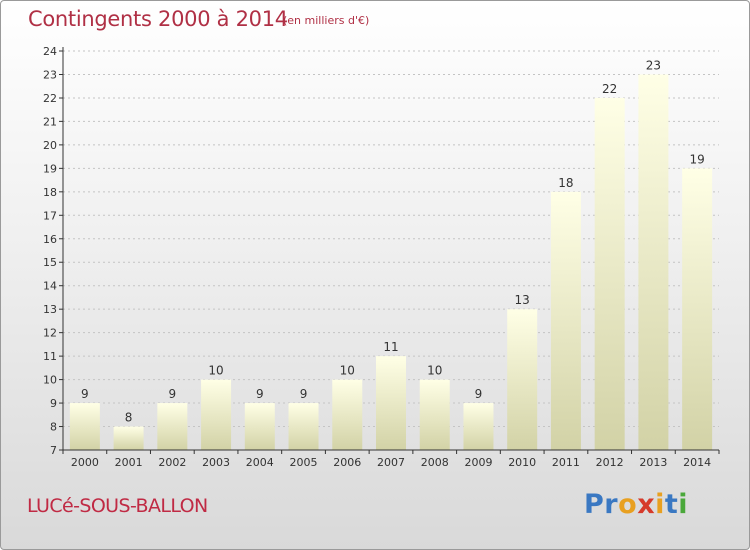 The height and width of the screenshot is (550, 750). What do you see at coordinates (50, 168) in the screenshot?
I see `y-tick-label: 19` at bounding box center [50, 168].